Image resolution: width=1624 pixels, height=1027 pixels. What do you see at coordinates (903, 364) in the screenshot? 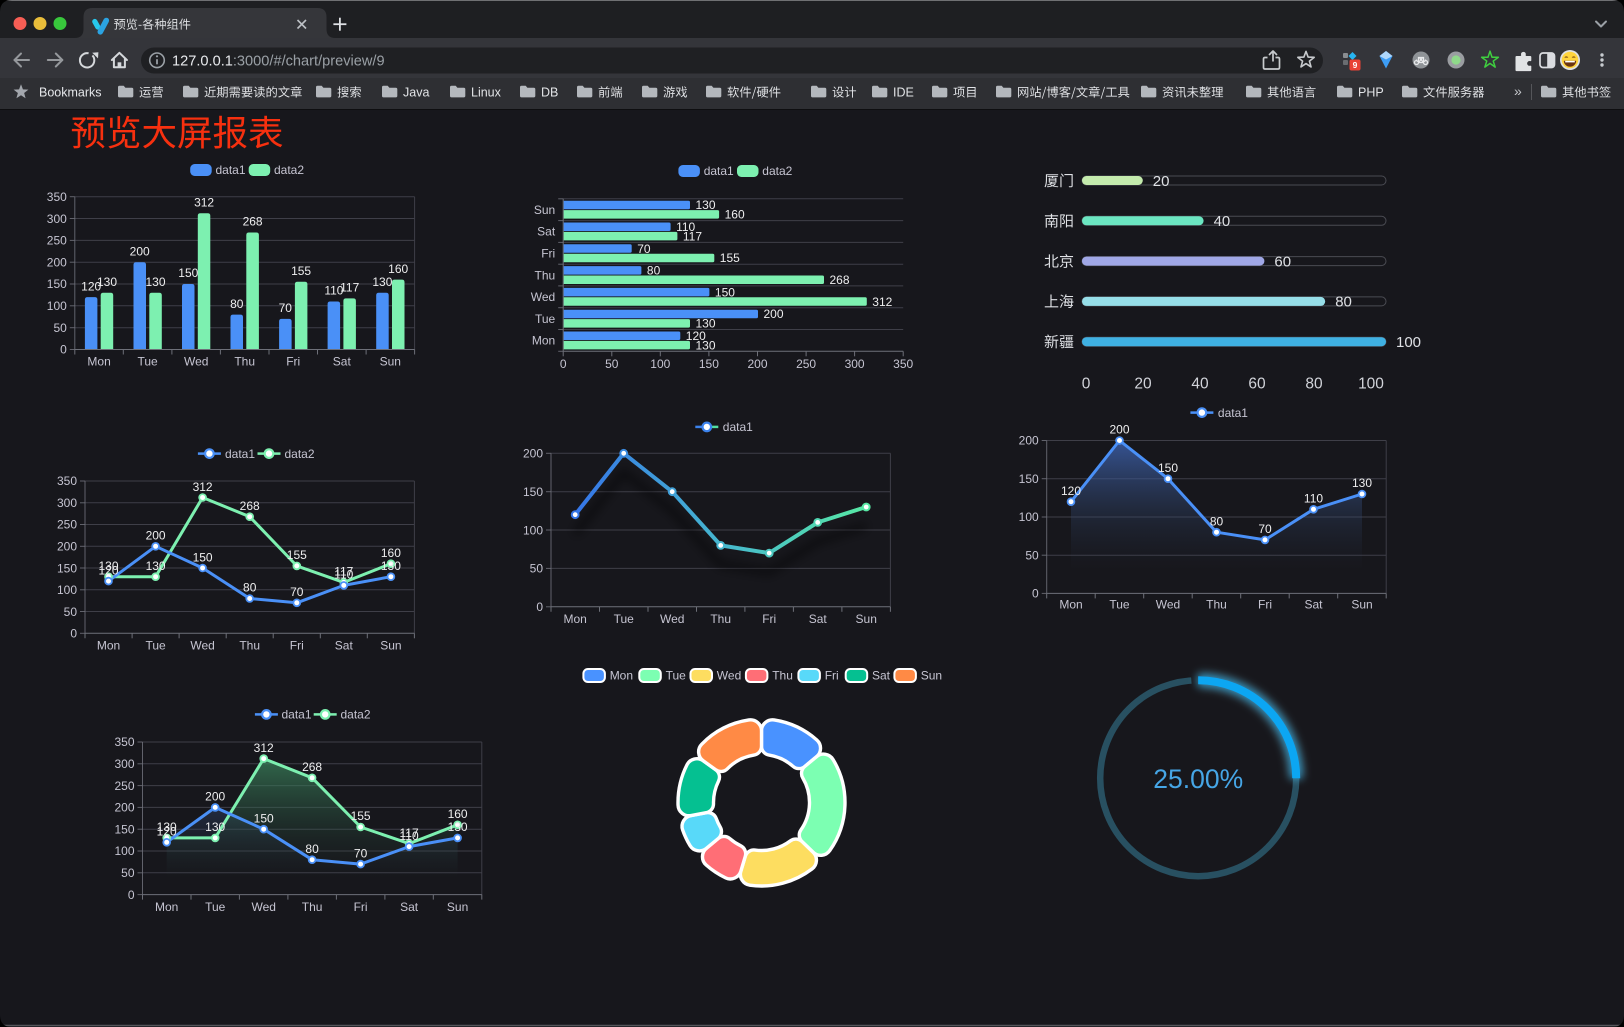
I see `svg-text: 350` at bounding box center [903, 364].